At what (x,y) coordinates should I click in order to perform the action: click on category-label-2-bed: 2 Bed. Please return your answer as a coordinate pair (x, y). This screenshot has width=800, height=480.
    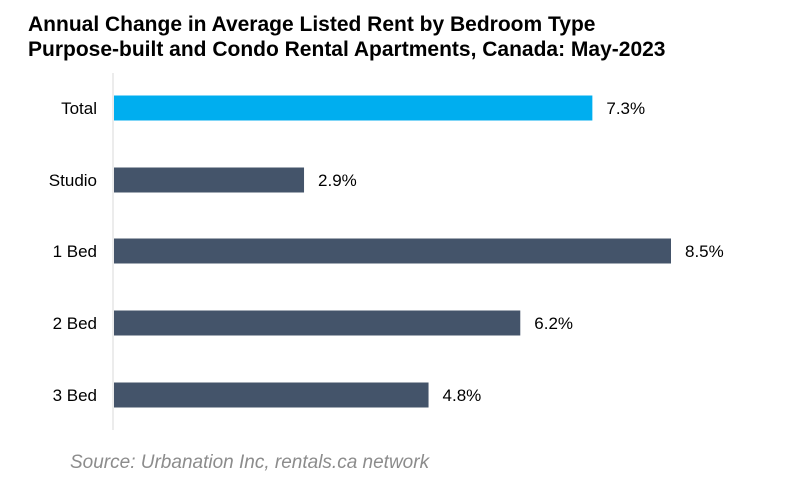
    Looking at the image, I should click on (75, 323).